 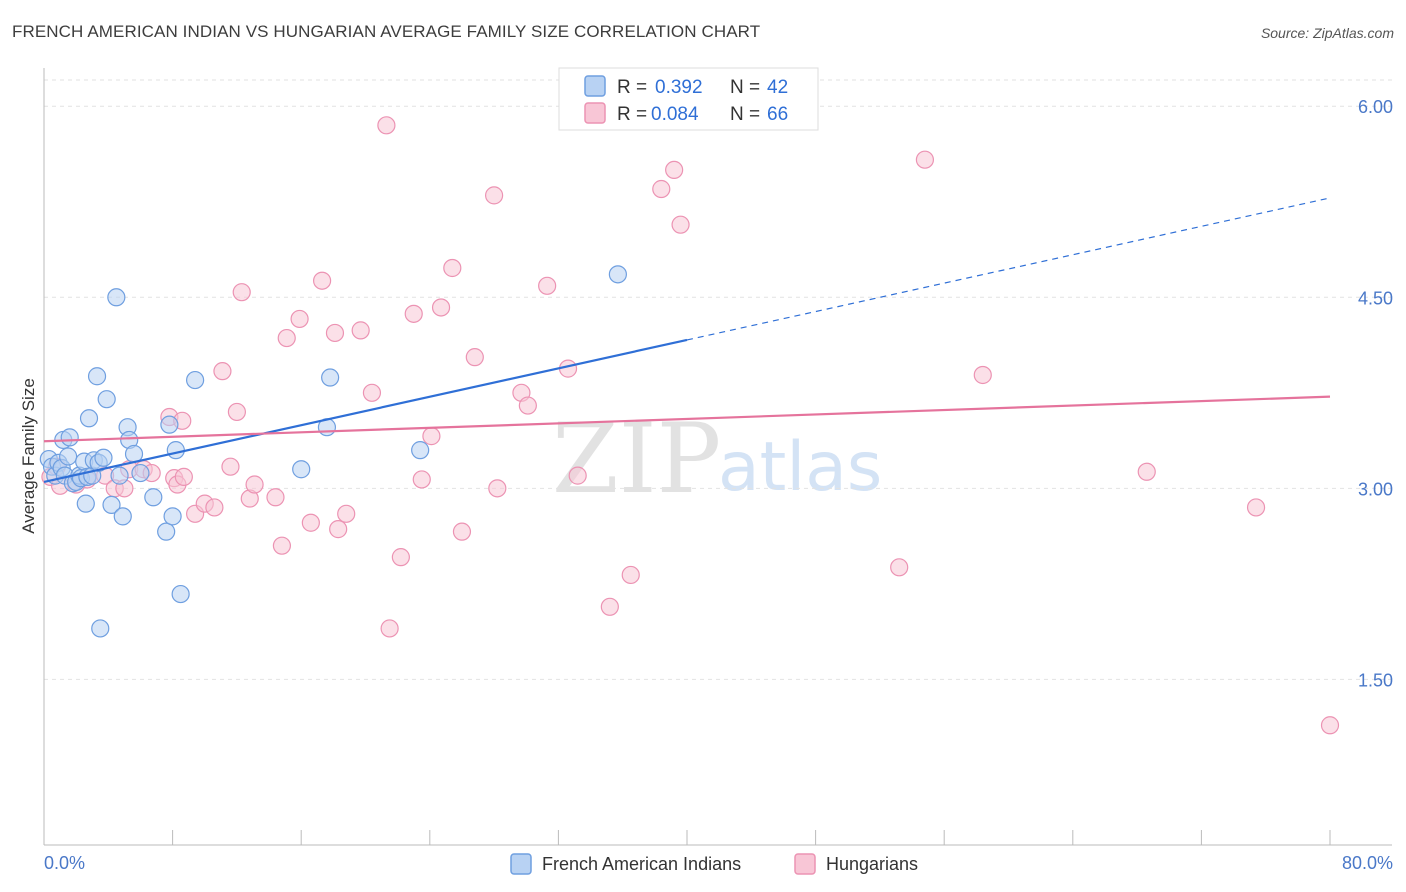 What do you see at coordinates (1008, 269) in the screenshot?
I see `trend-line-blue-dashed` at bounding box center [1008, 269].